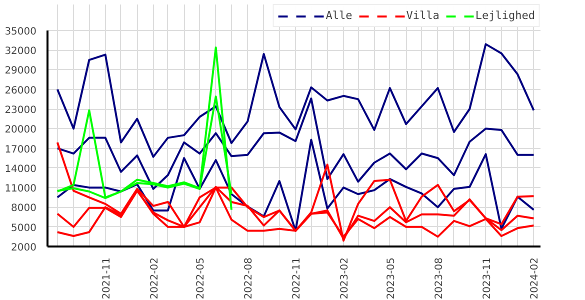  I want to click on x-tick-label: 2022-11, so click(297, 278).